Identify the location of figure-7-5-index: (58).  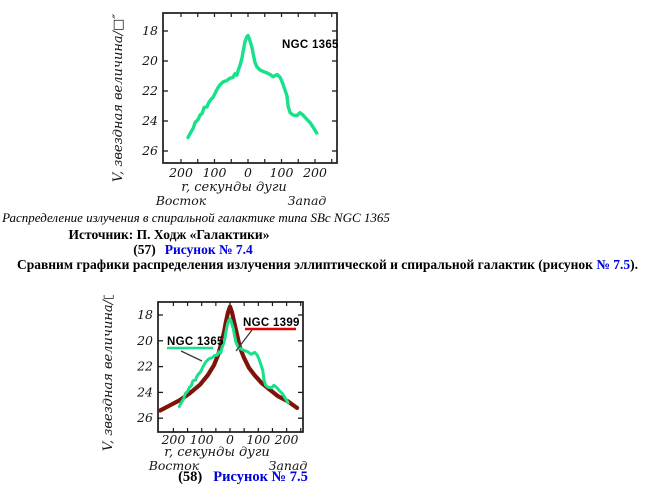
(190, 477).